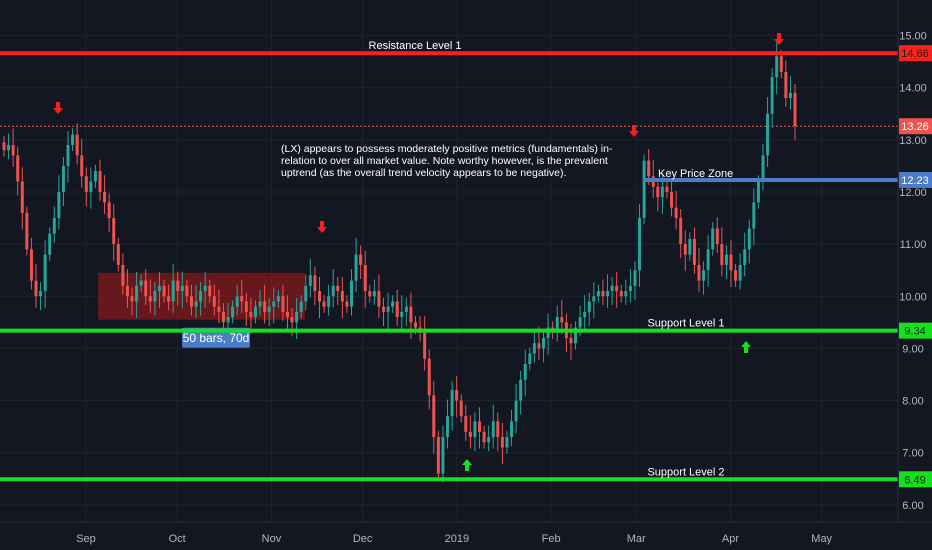 This screenshot has width=932, height=550. Describe the element at coordinates (913, 193) in the screenshot. I see `y-tick-label: 12.00` at that location.